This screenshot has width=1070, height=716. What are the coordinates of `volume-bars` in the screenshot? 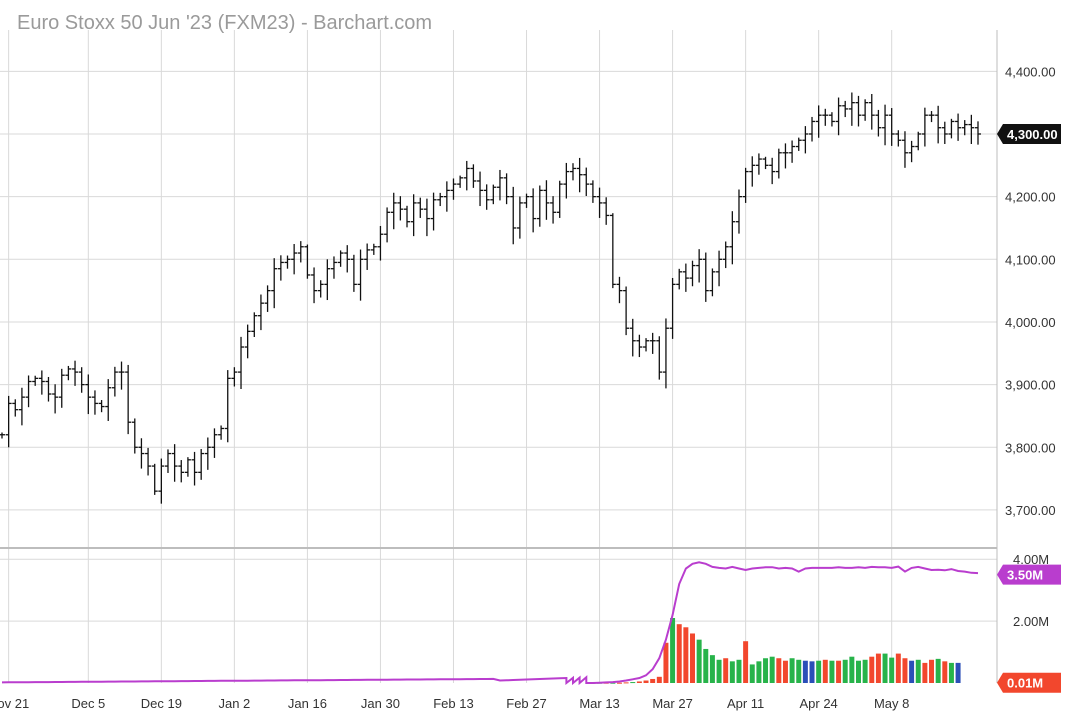 It's located at (775, 651).